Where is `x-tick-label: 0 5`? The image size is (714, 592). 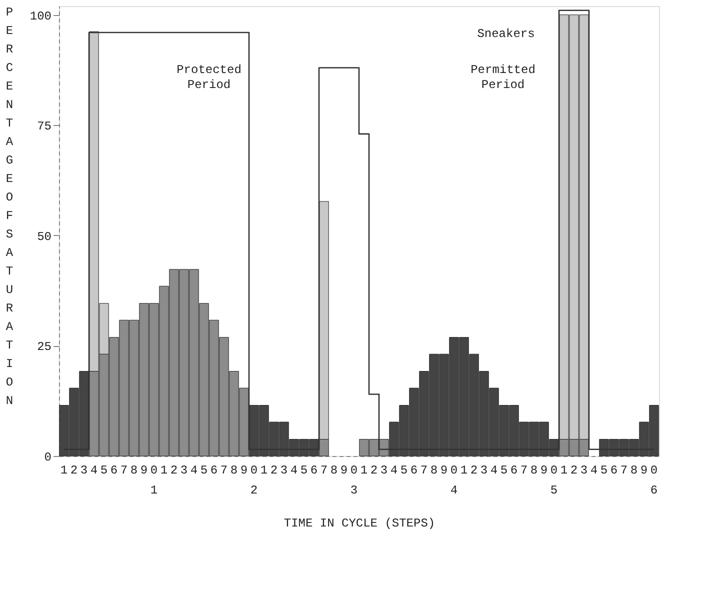 x-tick-label: 0 5 is located at coordinates (554, 481).